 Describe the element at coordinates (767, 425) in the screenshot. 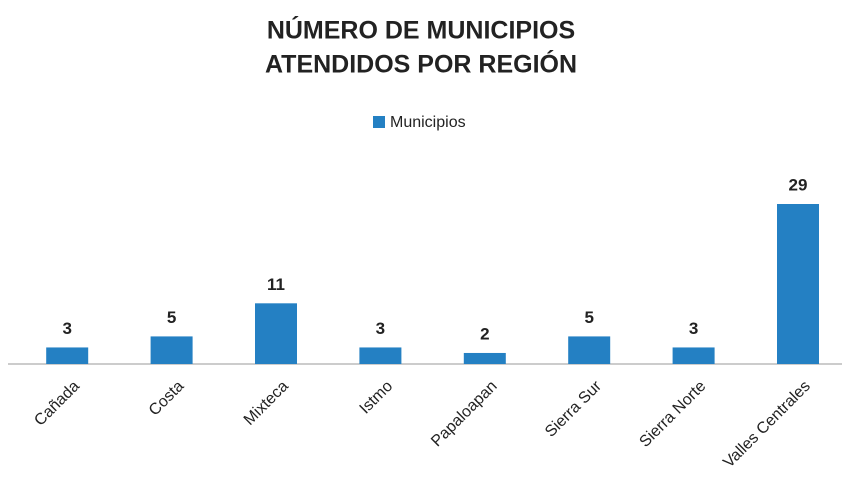

I see `x-tick-label: Valles Centrales` at that location.